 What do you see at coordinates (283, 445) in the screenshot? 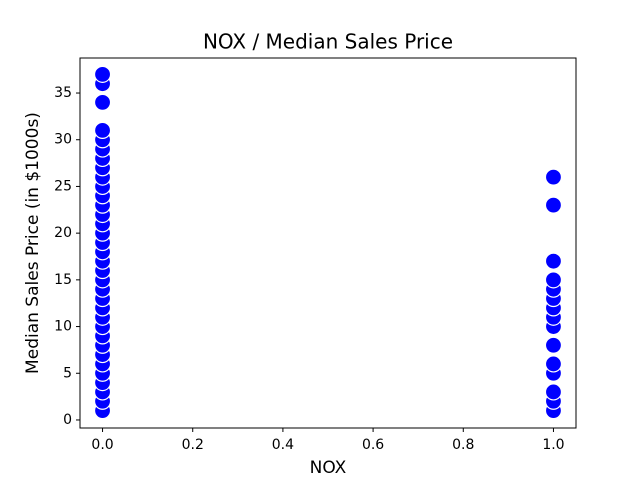
I see `x-tick-label: 0.4` at bounding box center [283, 445].